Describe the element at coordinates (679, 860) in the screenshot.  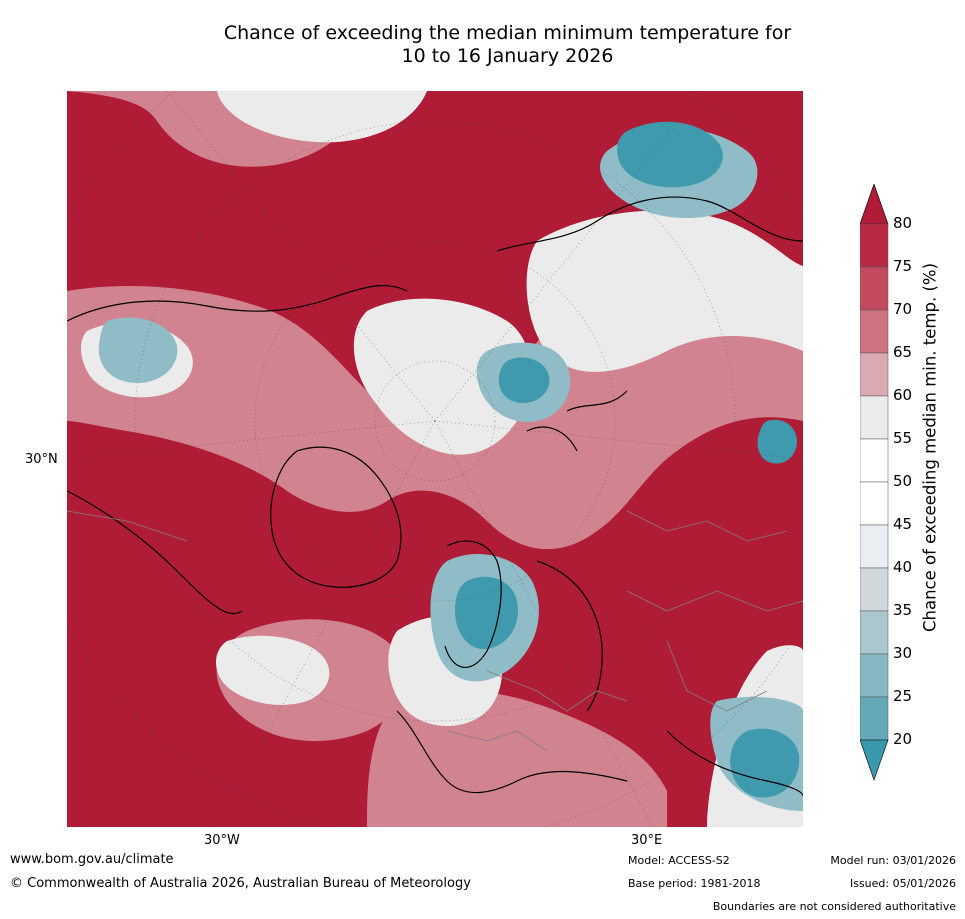
I see `footer-model: Model: ACCESS-S2` at that location.